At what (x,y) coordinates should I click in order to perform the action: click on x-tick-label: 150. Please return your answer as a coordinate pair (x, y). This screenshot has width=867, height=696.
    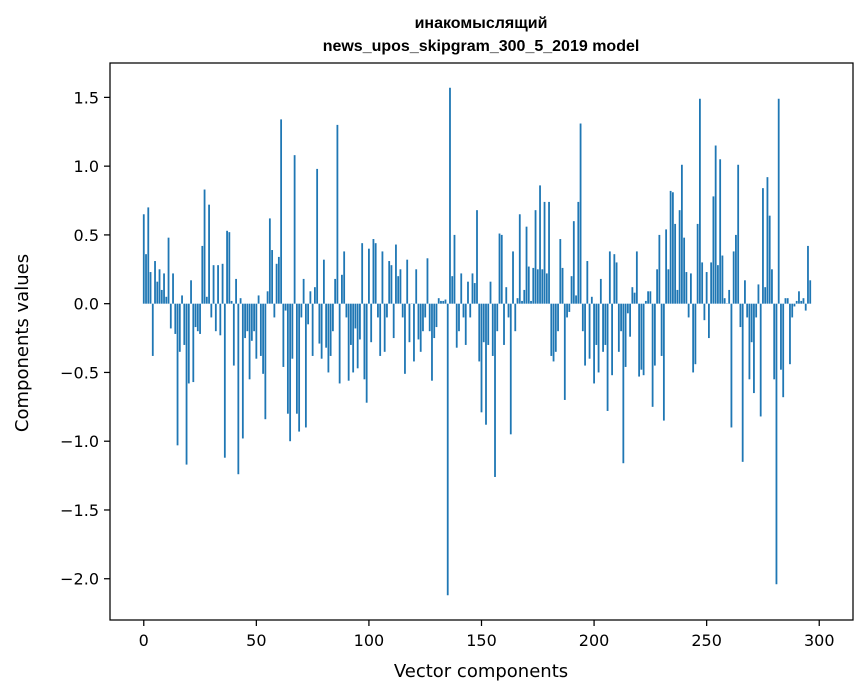
    Looking at the image, I should click on (481, 640).